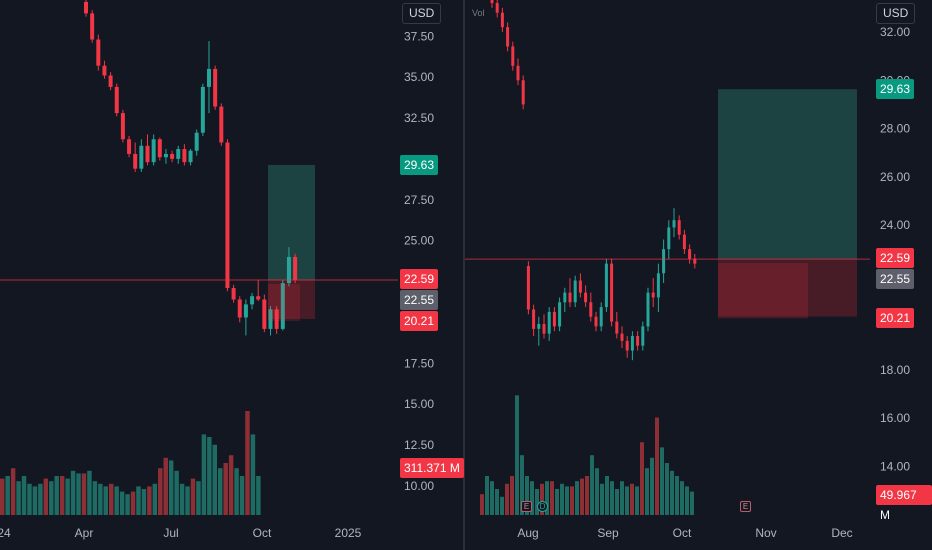 This screenshot has height=550, width=932. I want to click on pane-divider, so click(464, 275).